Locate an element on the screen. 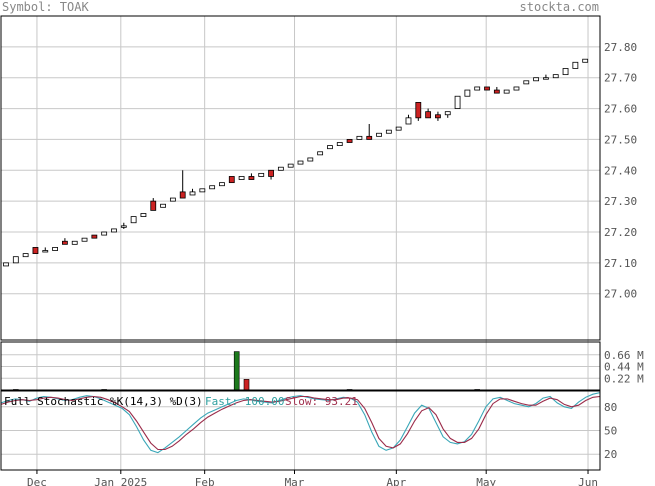 Image resolution: width=655 pixels, height=486 pixels. x-tick-label: Jun is located at coordinates (588, 481).